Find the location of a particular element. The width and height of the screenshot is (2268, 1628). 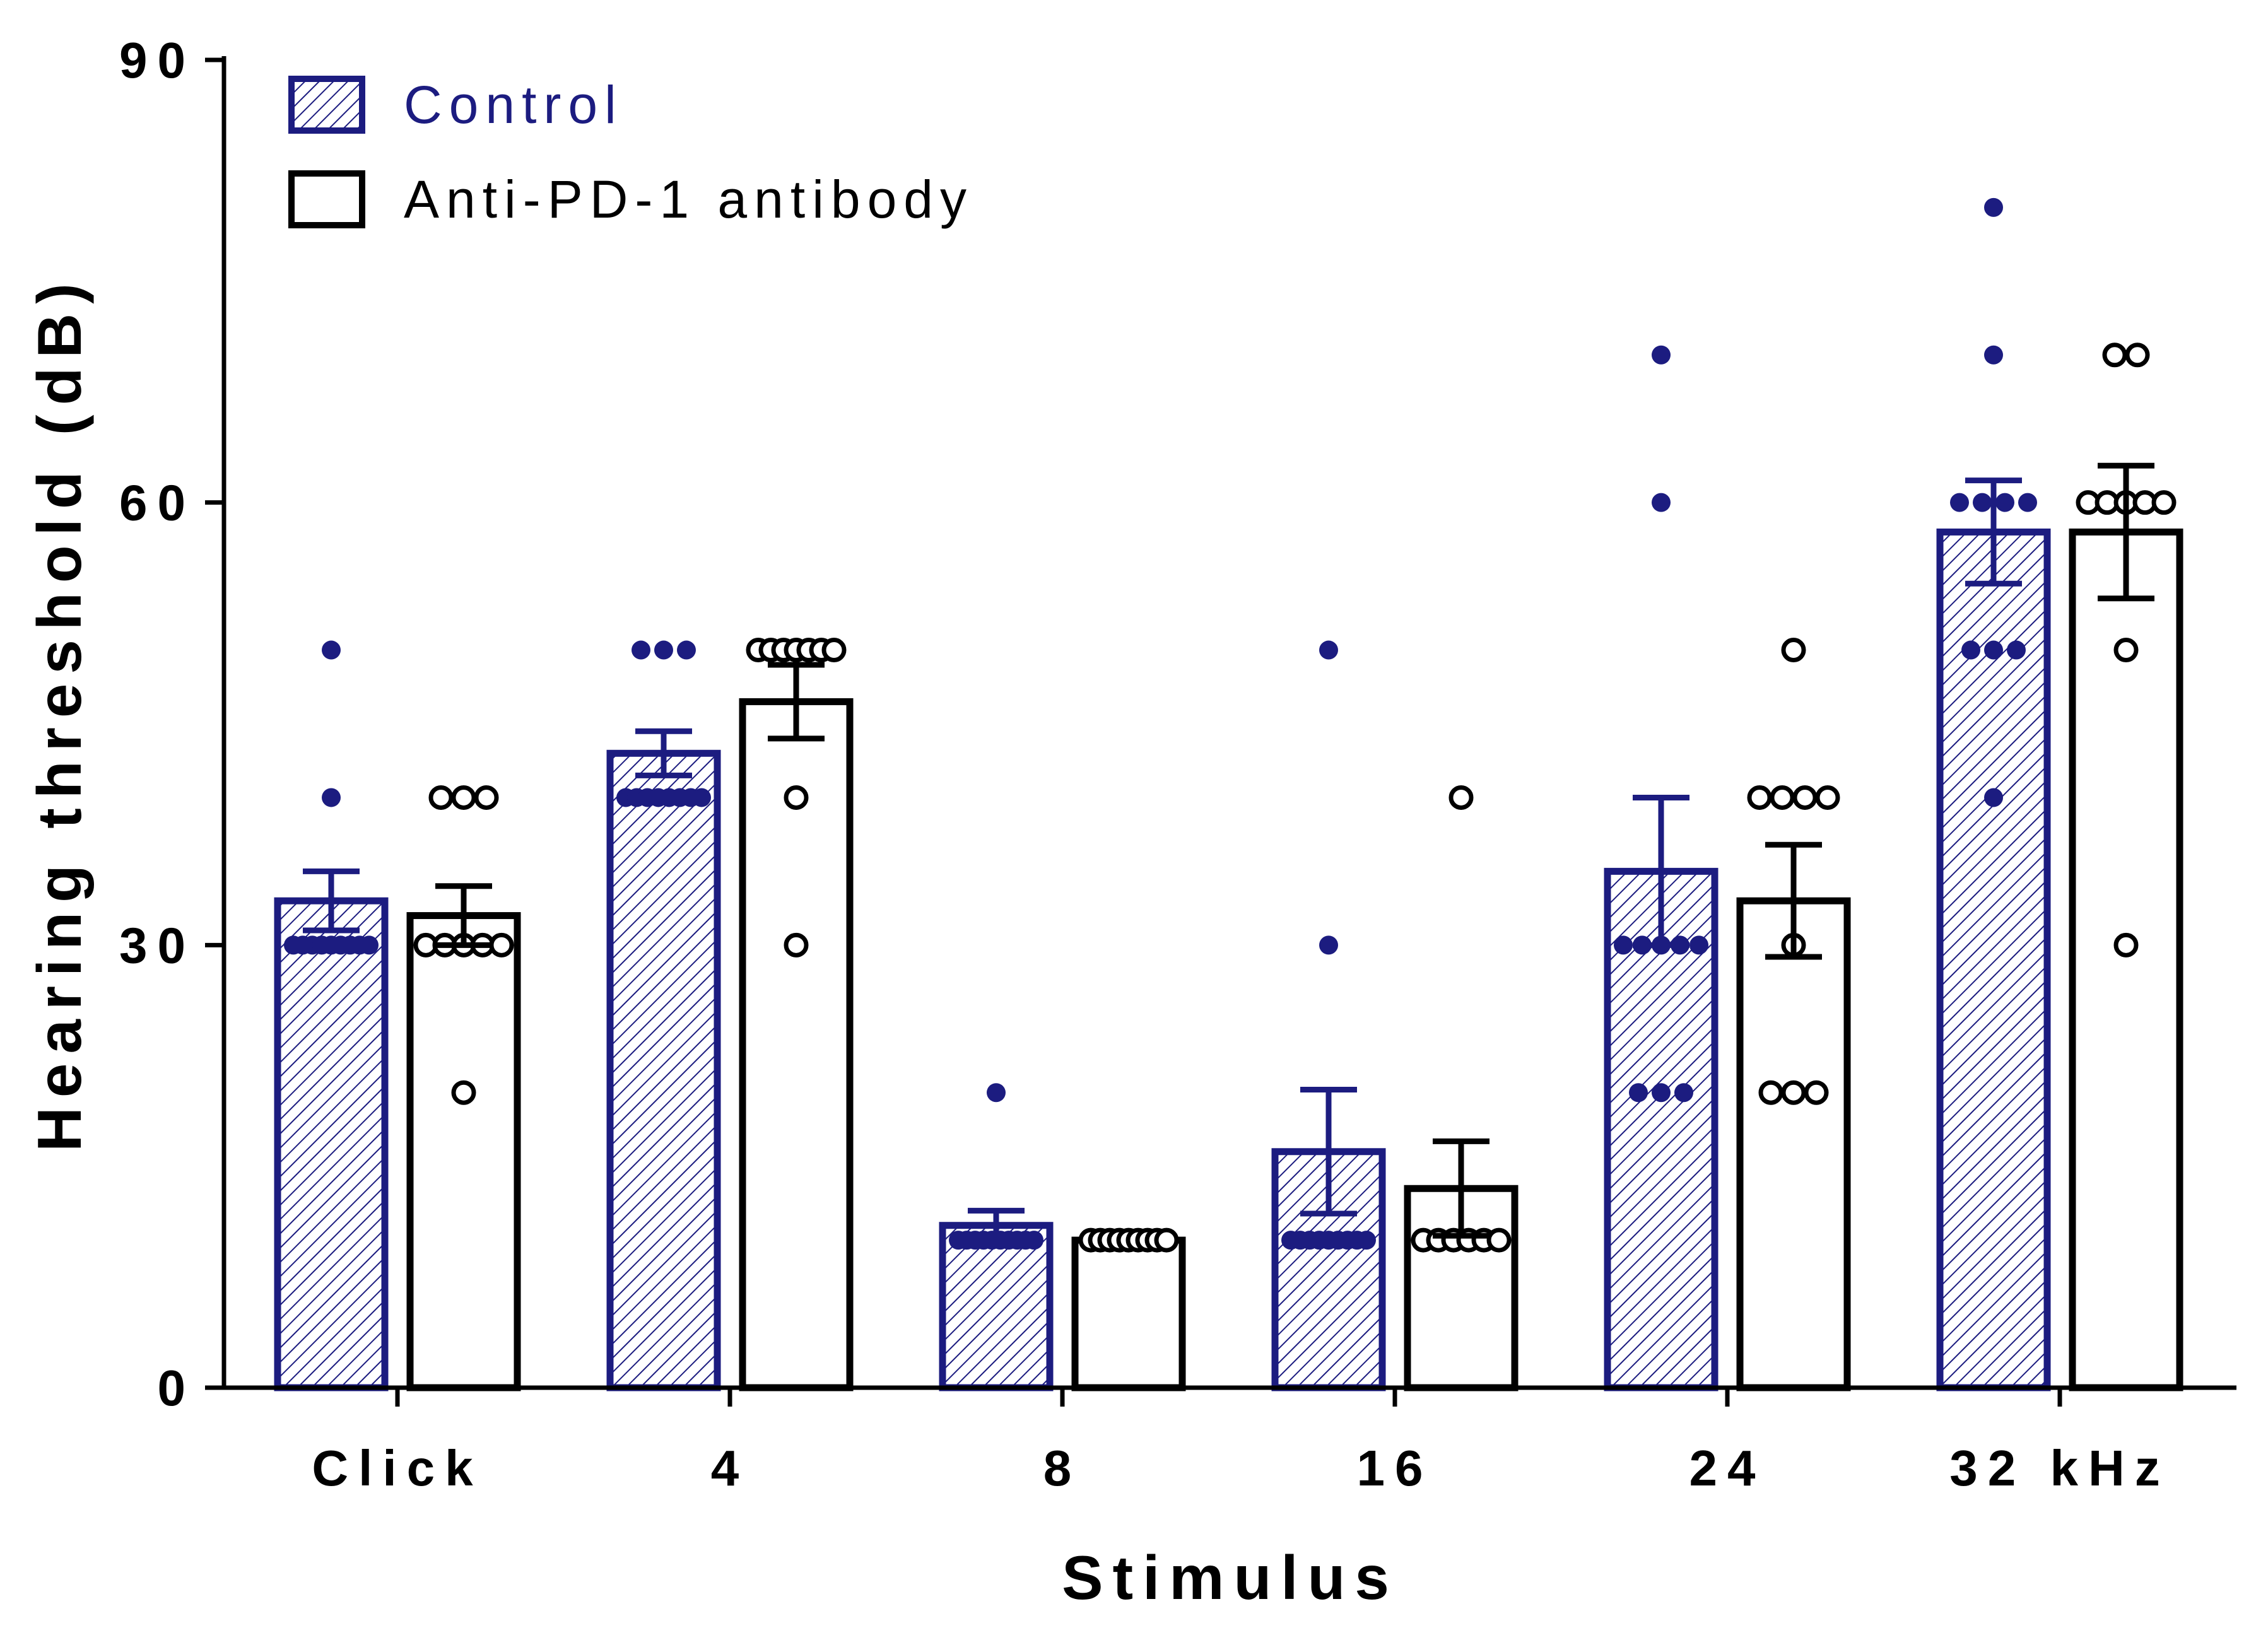

x-tick-label: 16 is located at coordinates (1395, 1468).